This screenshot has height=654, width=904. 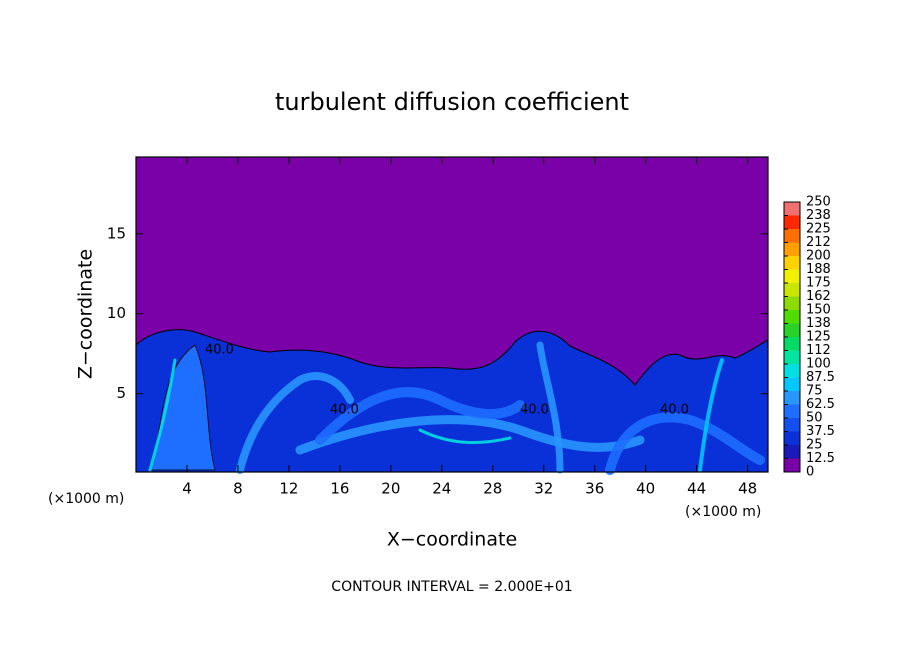 What do you see at coordinates (543, 489) in the screenshot?
I see `x-tick-label: 32` at bounding box center [543, 489].